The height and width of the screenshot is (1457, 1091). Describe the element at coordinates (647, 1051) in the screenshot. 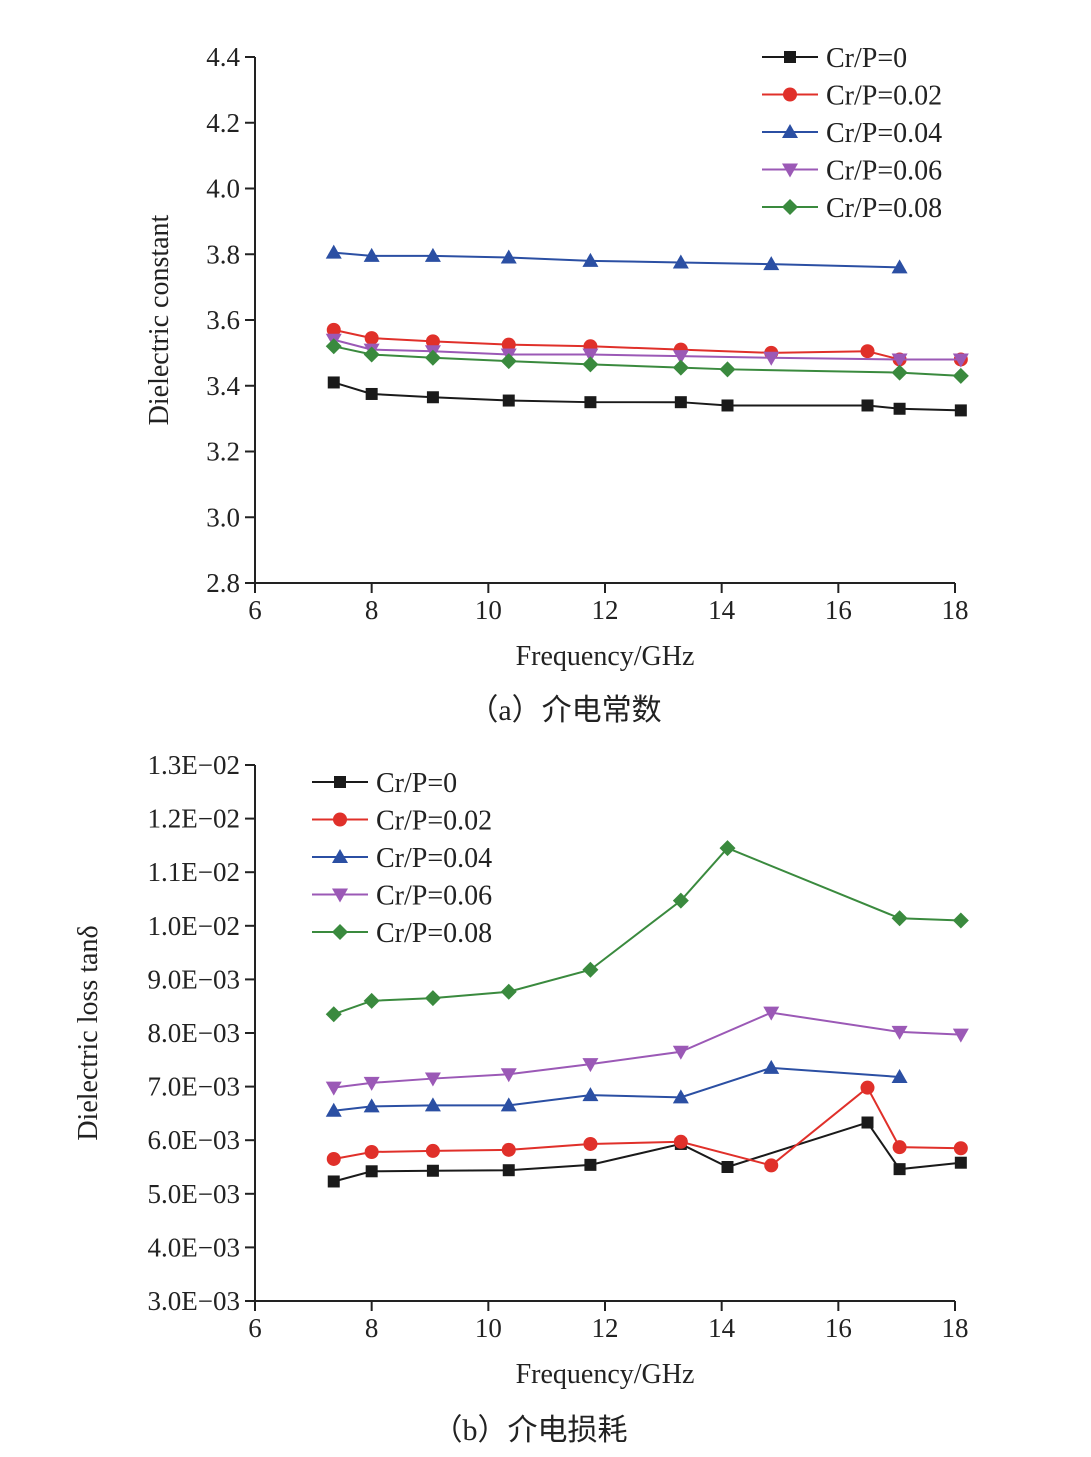

I see `series-Cr/P=0.06` at that location.